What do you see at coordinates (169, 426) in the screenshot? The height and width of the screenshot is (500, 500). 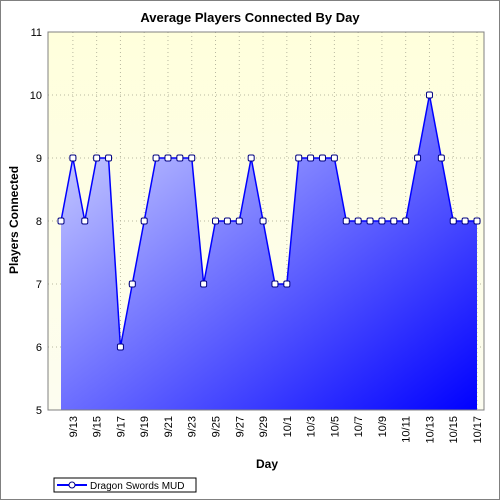 I see `x-tick-label: 9/21` at bounding box center [169, 426].